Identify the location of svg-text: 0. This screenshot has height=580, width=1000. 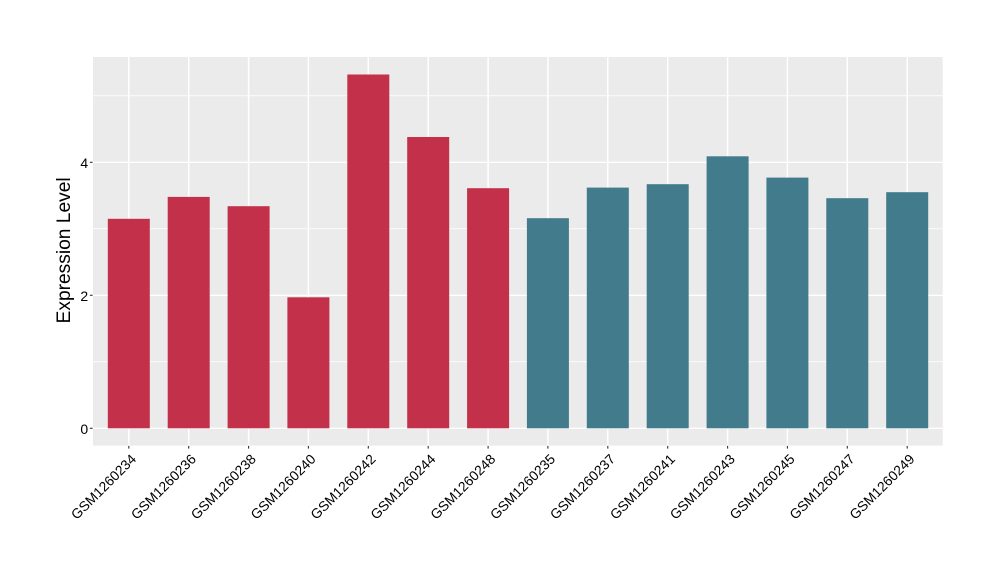
(84, 429).